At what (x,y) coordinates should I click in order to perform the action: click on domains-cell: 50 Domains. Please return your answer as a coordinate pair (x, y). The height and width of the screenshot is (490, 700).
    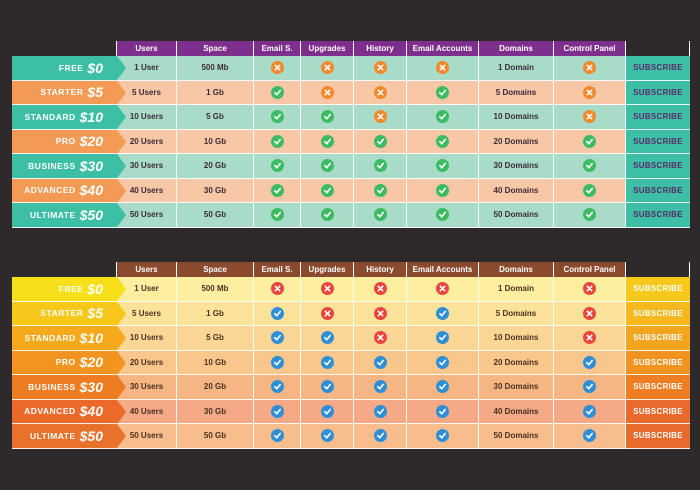
    Looking at the image, I should click on (516, 436).